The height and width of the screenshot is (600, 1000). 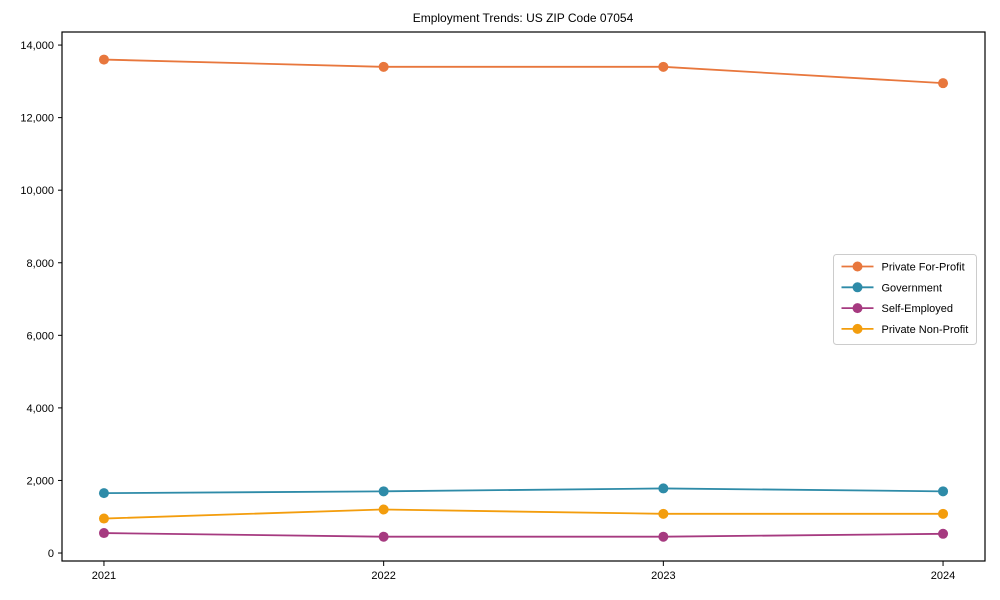 I want to click on y-axis-tick-label: 0, so click(x=51, y=554).